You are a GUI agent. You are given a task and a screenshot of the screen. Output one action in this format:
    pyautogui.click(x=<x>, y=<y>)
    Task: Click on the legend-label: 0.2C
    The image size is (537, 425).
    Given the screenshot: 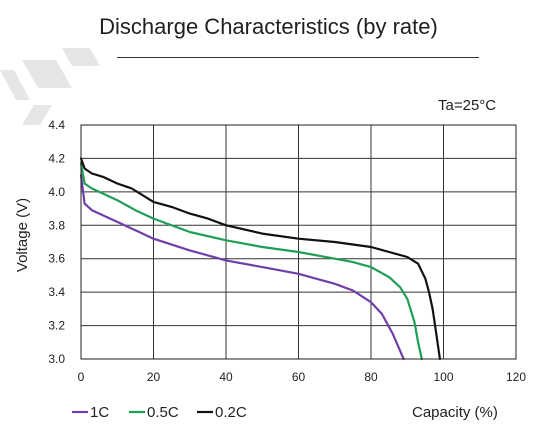 What is the action you would take?
    pyautogui.click(x=231, y=412)
    